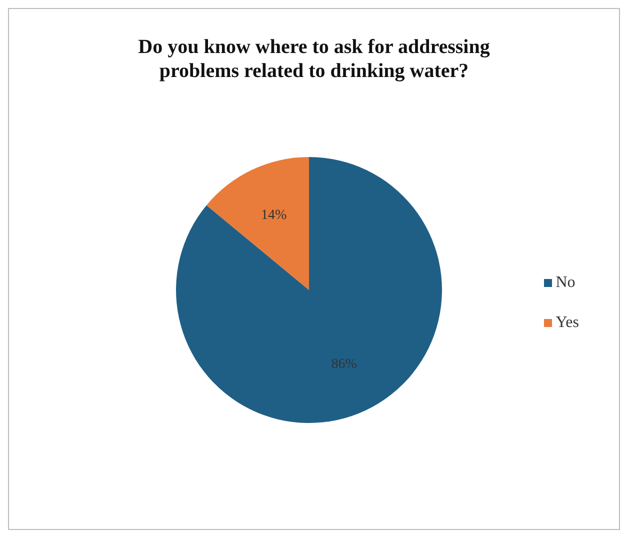 The height and width of the screenshot is (538, 629). What do you see at coordinates (567, 322) in the screenshot?
I see `legend-label: Yes` at bounding box center [567, 322].